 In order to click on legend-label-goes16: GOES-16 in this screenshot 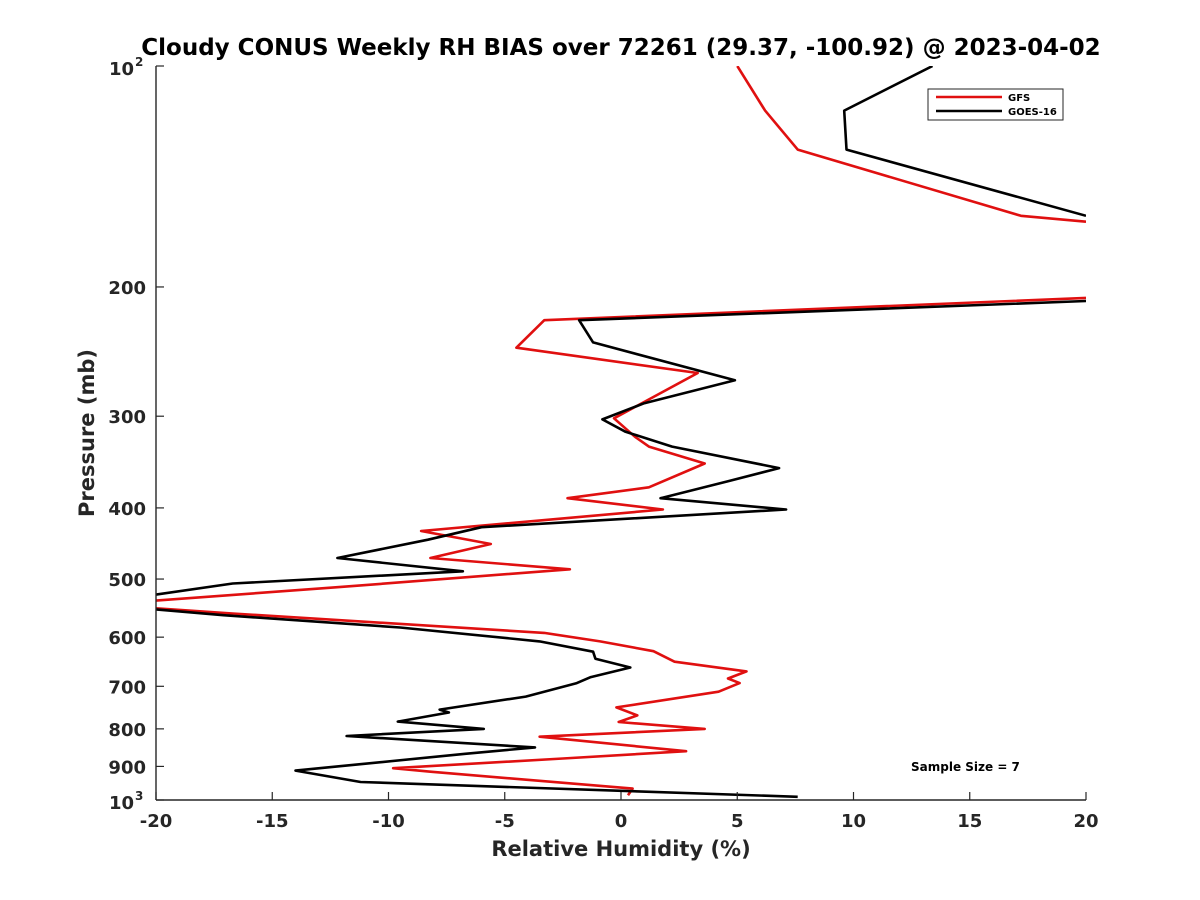, I will do `click(1032, 112)`.